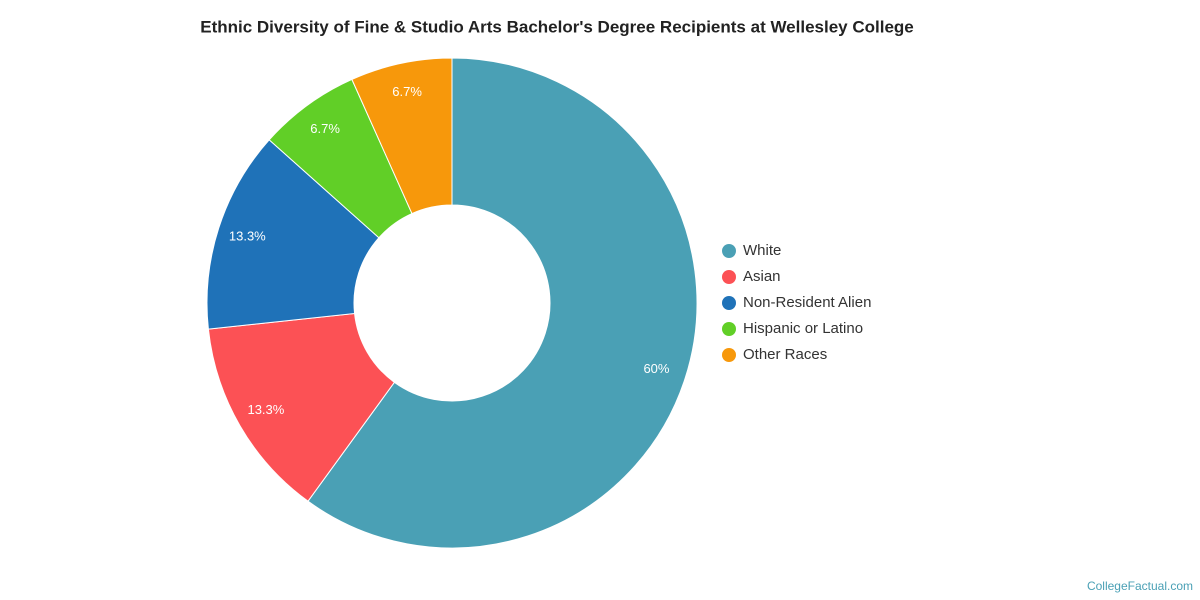  I want to click on legend-label: Hispanic or Latino, so click(803, 328).